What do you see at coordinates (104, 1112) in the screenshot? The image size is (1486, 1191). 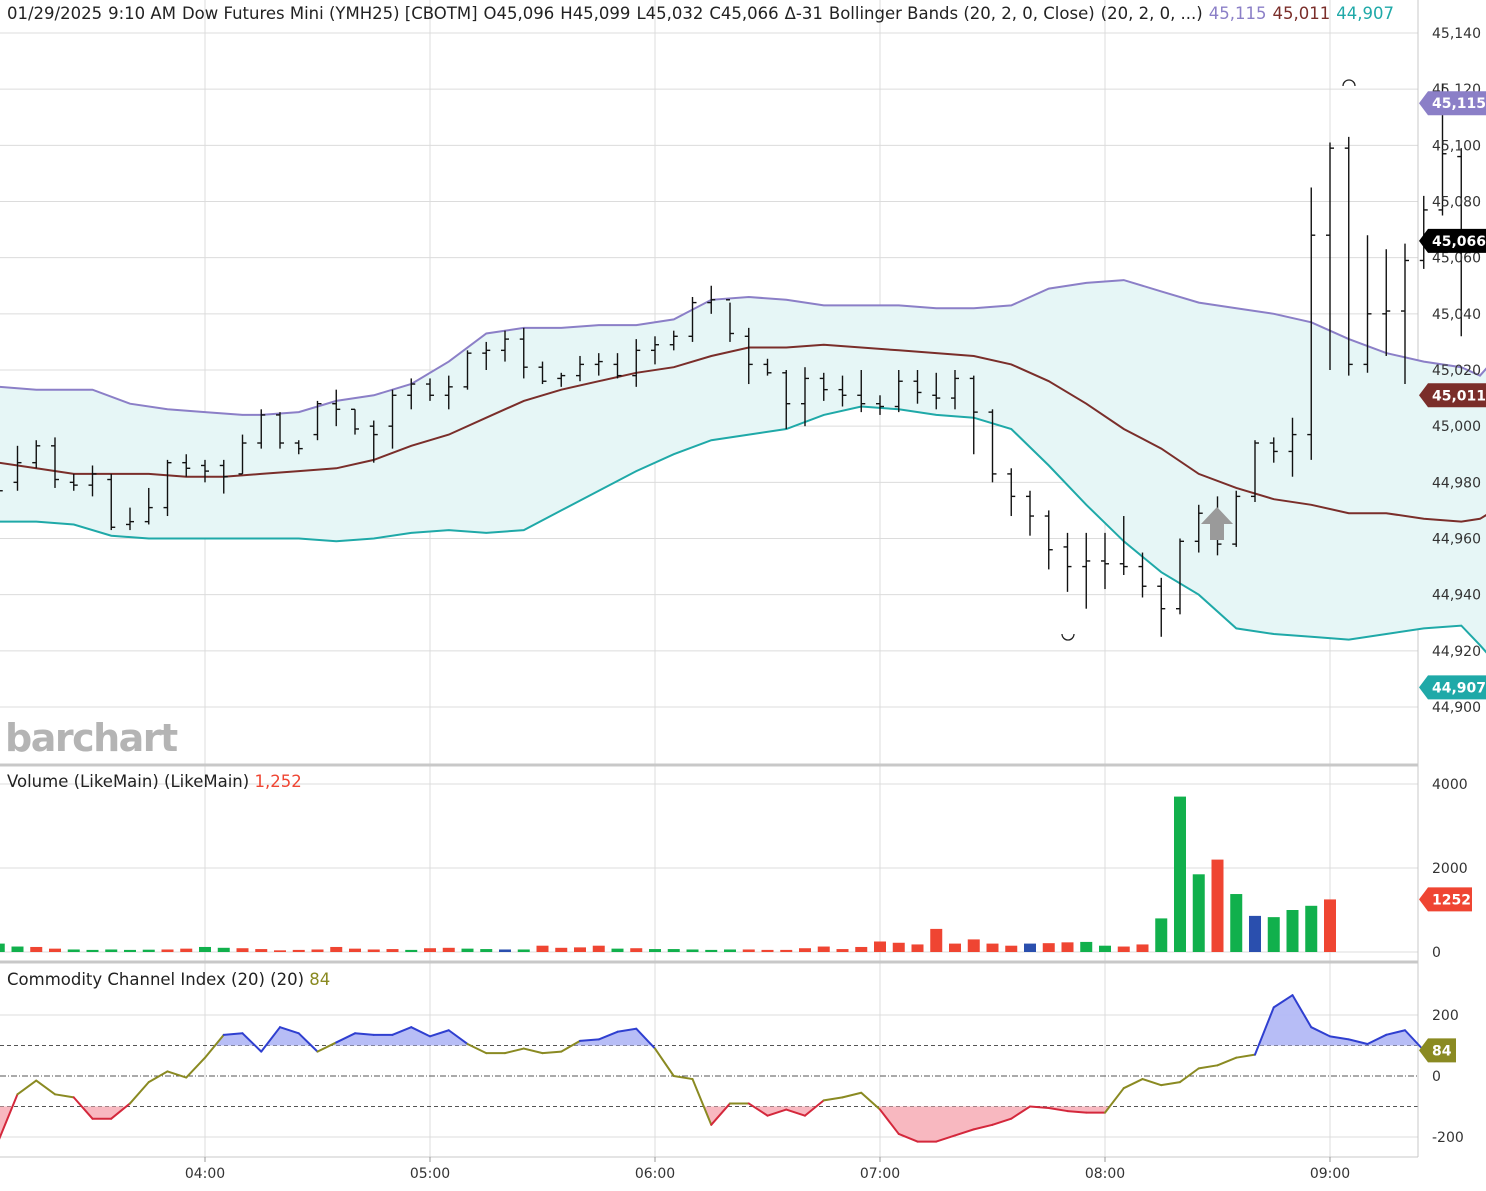 I see `cci-fill-below` at bounding box center [104, 1112].